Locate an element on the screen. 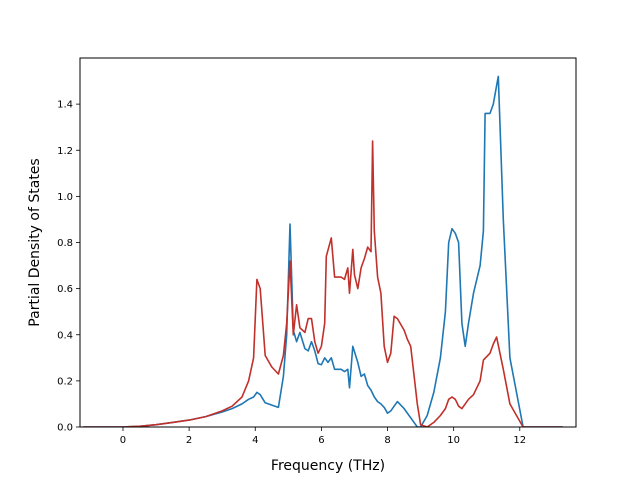 This screenshot has height=480, width=640. y-tick-label: 0.2 is located at coordinates (65, 381).